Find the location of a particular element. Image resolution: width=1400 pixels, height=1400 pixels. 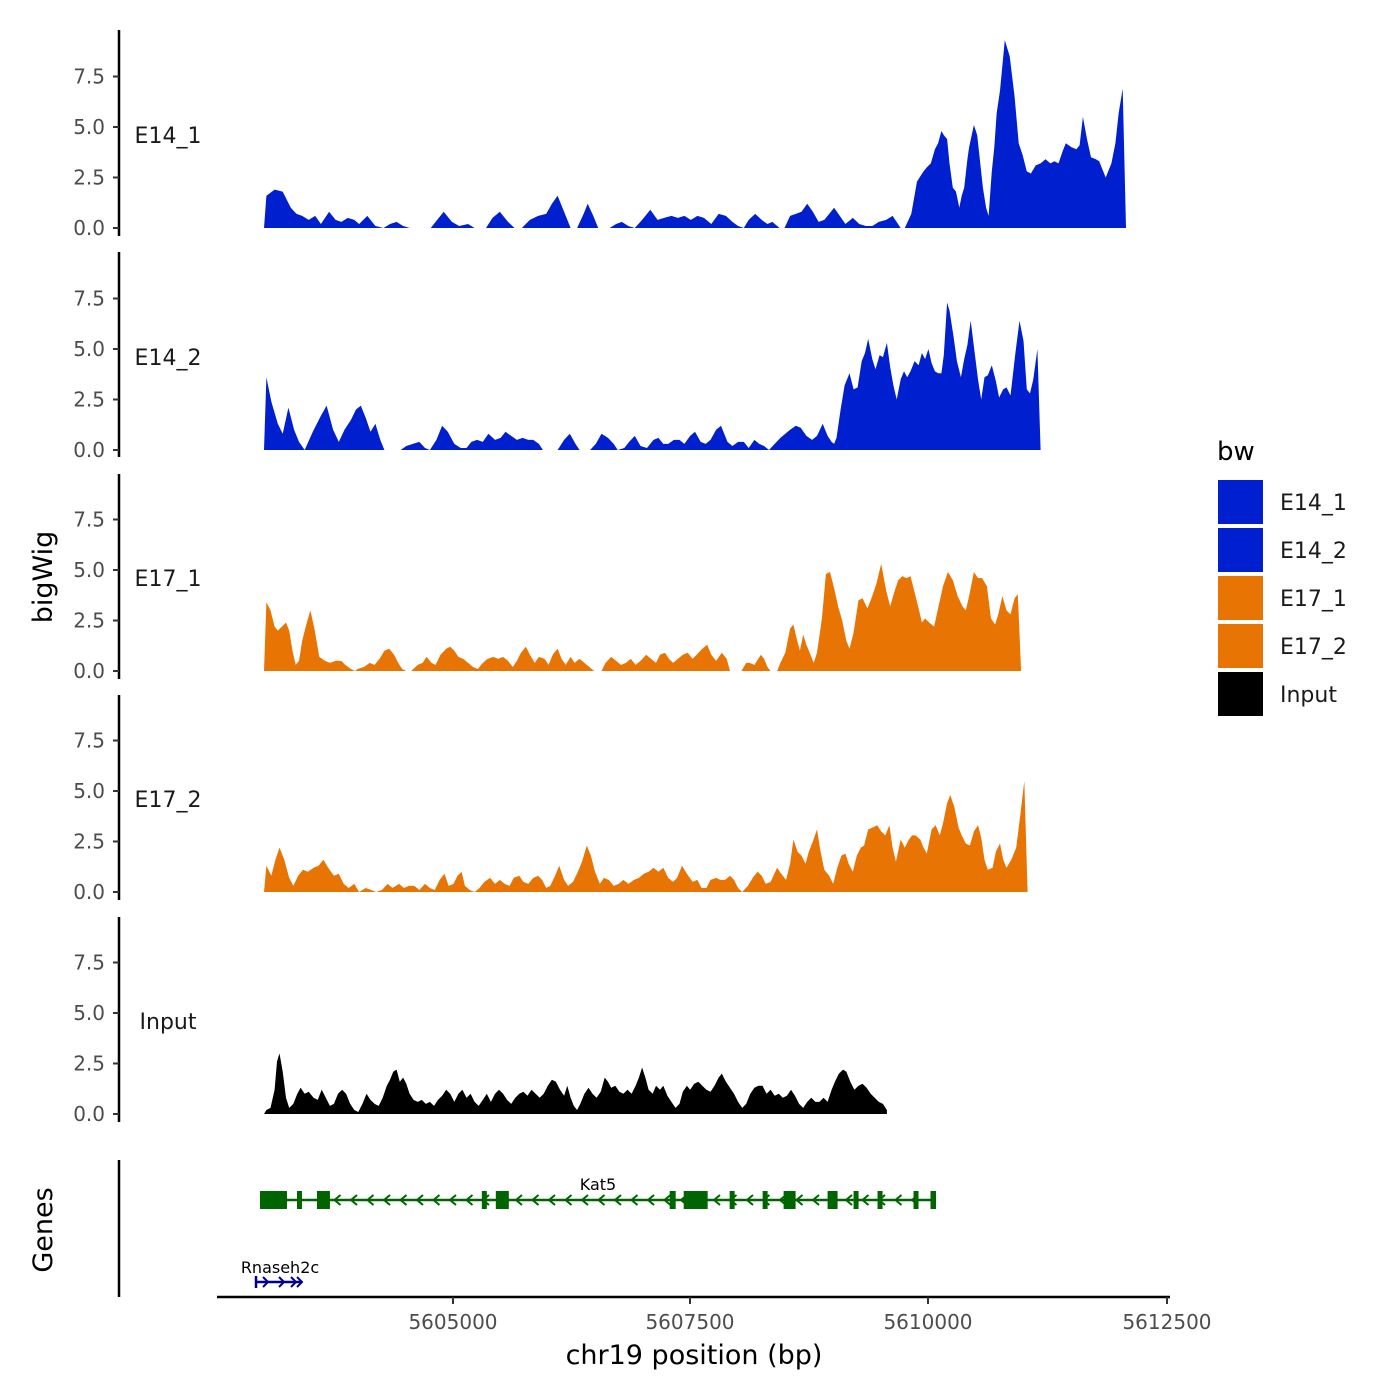

track-label: E17_2 is located at coordinates (168, 800).